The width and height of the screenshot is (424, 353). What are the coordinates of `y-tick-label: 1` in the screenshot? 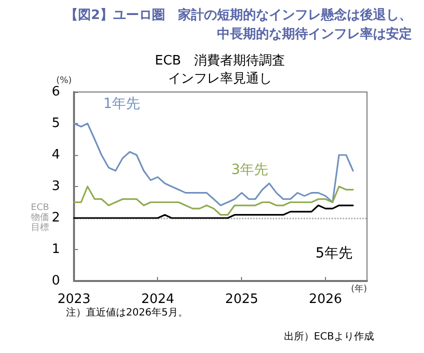 It's located at (56, 249).